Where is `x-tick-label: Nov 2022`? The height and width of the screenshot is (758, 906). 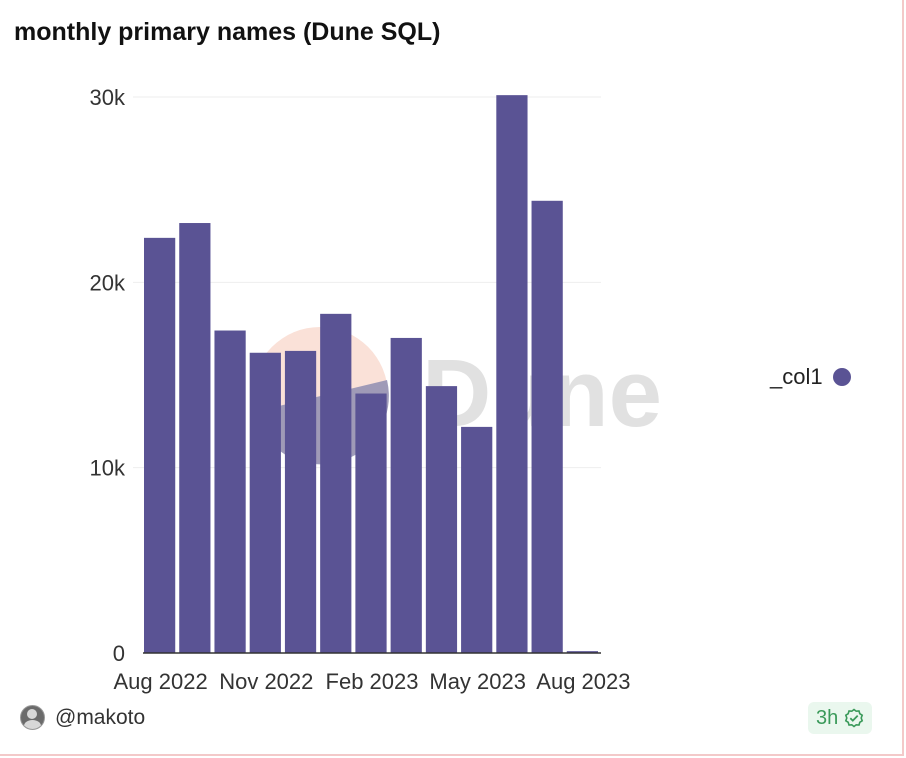 x-tick-label: Nov 2022 is located at coordinates (266, 681).